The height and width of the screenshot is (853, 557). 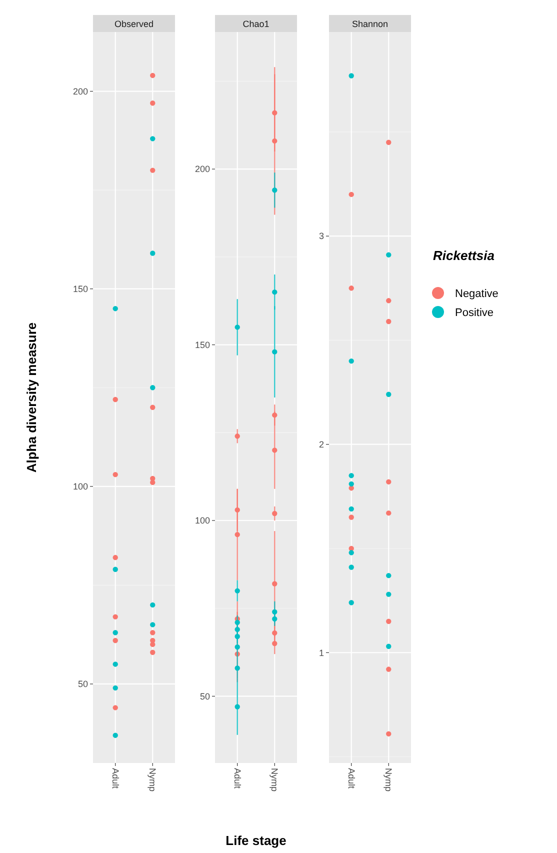 I want to click on legend-label: Negative, so click(x=476, y=294).